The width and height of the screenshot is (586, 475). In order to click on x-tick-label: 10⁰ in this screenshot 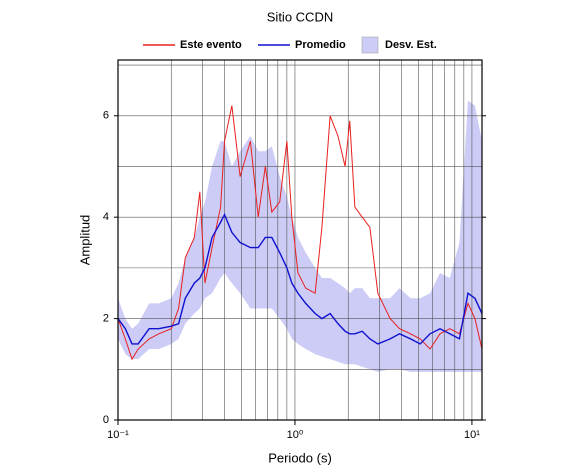, I will do `click(295, 435)`.